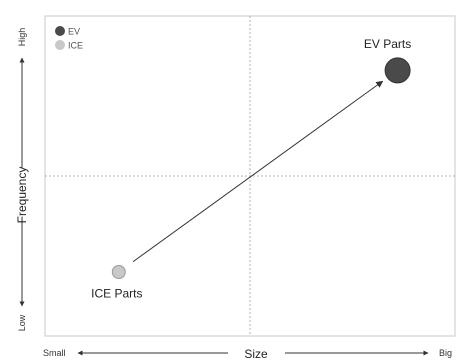 The width and height of the screenshot is (459, 363). Describe the element at coordinates (387, 44) in the screenshot. I see `label-ev-parts: EV Parts` at that location.